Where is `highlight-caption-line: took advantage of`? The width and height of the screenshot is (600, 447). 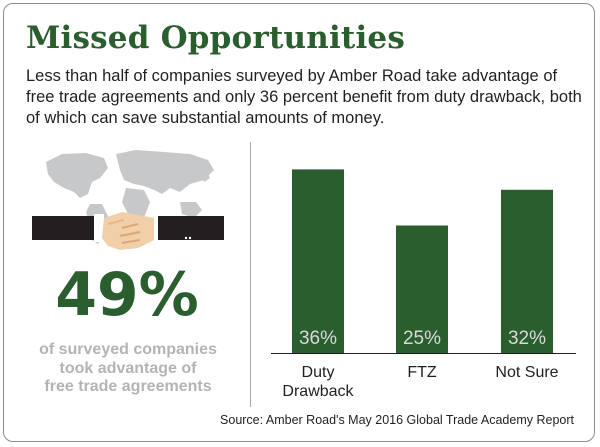 highlight-caption-line: took advantage of is located at coordinates (128, 368).